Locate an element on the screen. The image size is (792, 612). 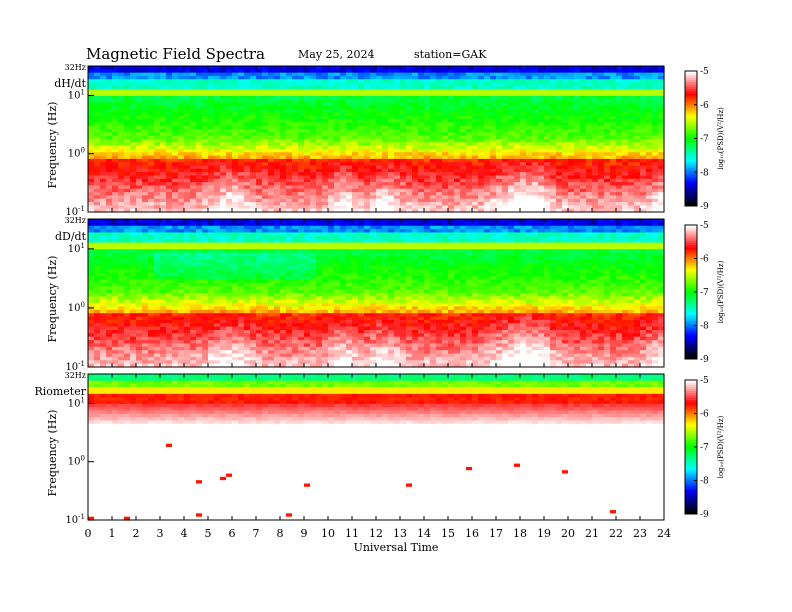
colorbar-tick-label: -7 is located at coordinates (704, 140).